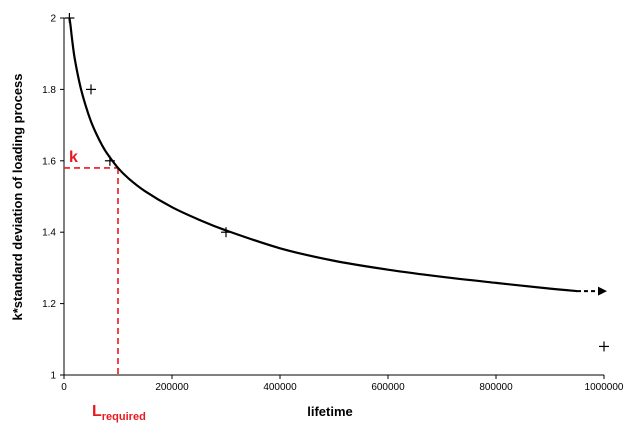 The image size is (624, 424). I want to click on y-axis-title: k*standard deviation of loading process, so click(17, 196).